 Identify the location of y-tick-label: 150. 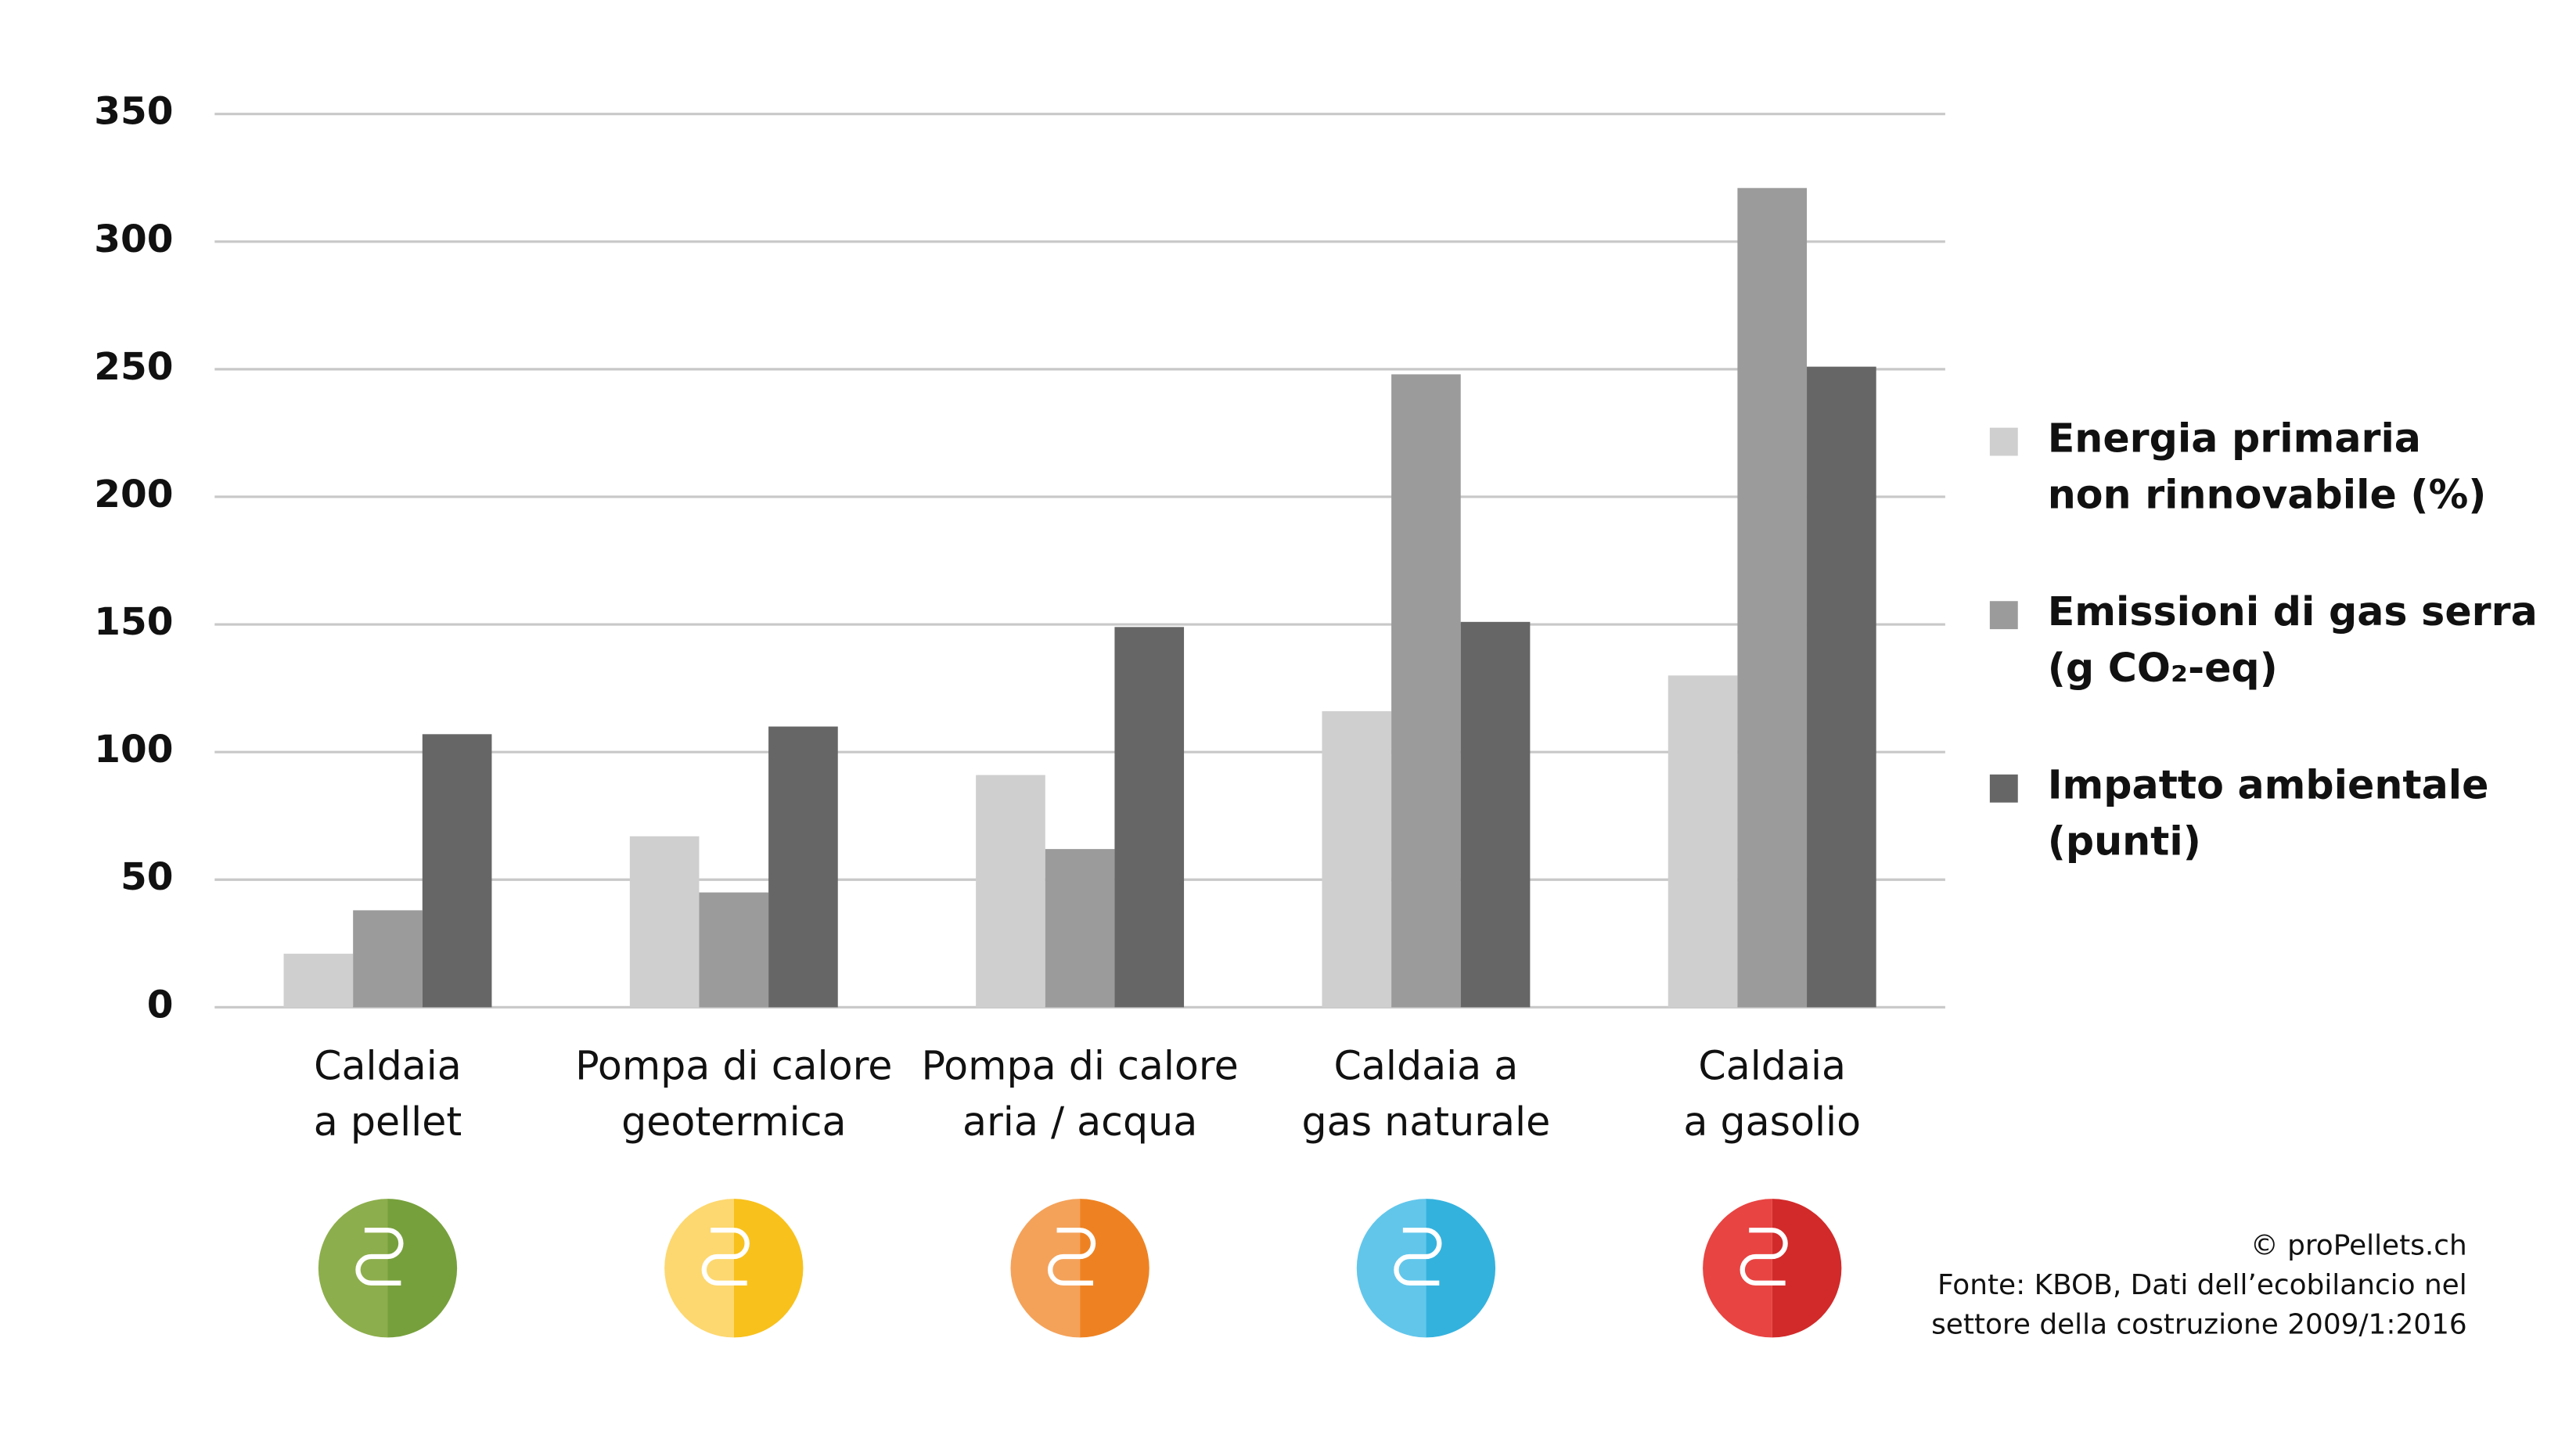
(134, 622).